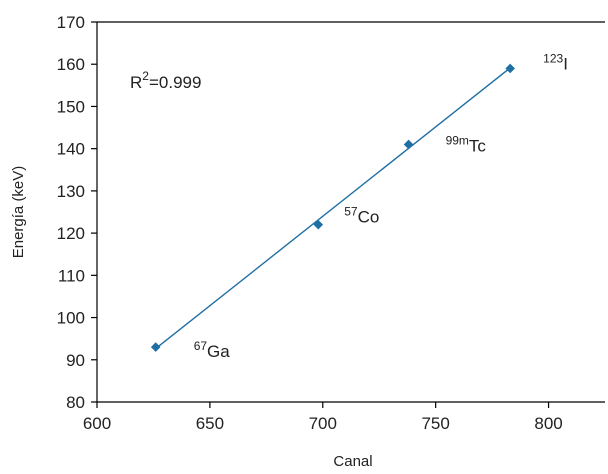  I want to click on r-squared-label: R2=0.999, so click(165, 80).